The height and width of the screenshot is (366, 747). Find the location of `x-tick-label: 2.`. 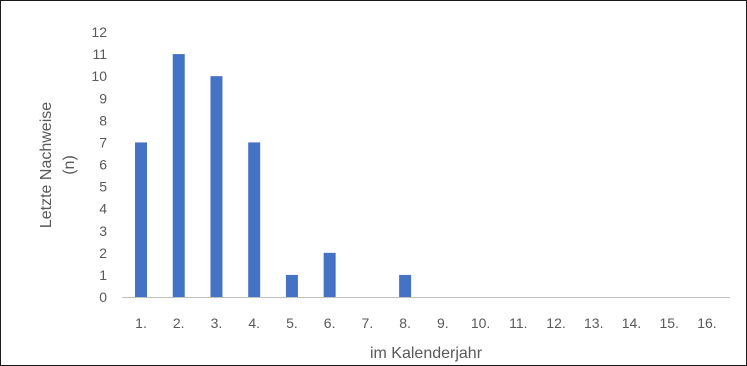

x-tick-label: 2. is located at coordinates (179, 323).